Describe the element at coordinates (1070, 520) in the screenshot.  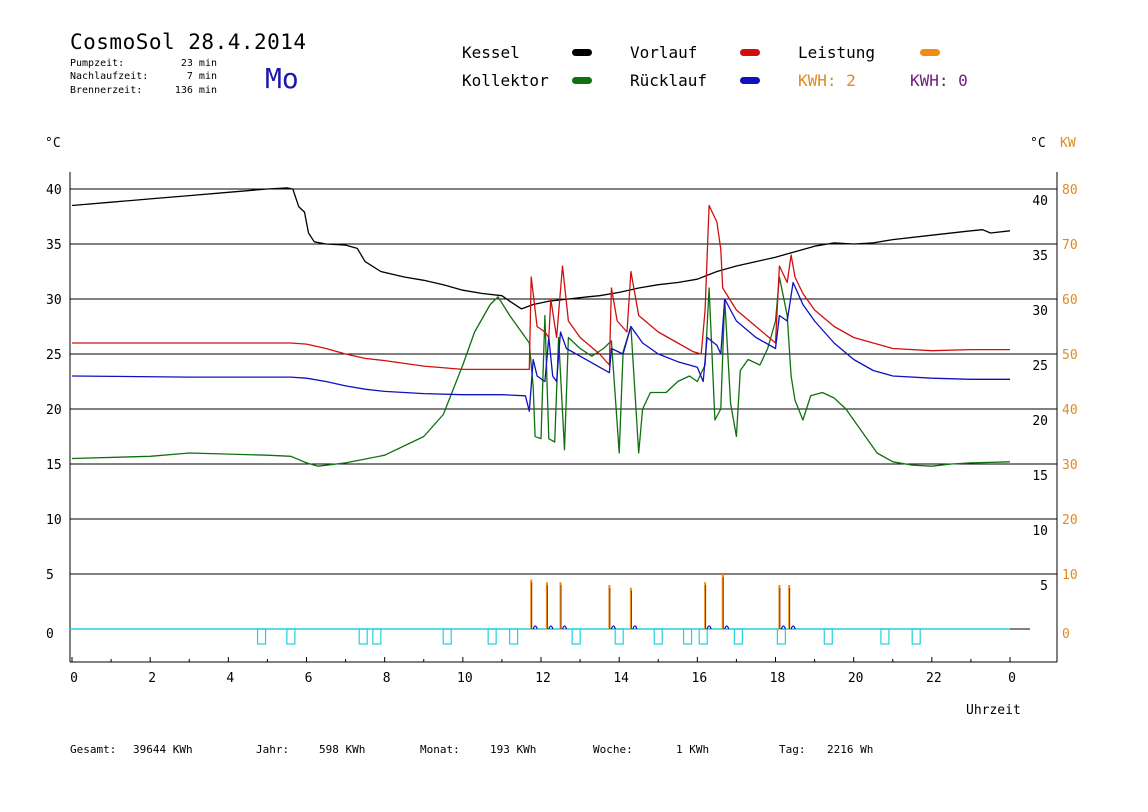
I see `right-tick-label-kw: 20` at that location.